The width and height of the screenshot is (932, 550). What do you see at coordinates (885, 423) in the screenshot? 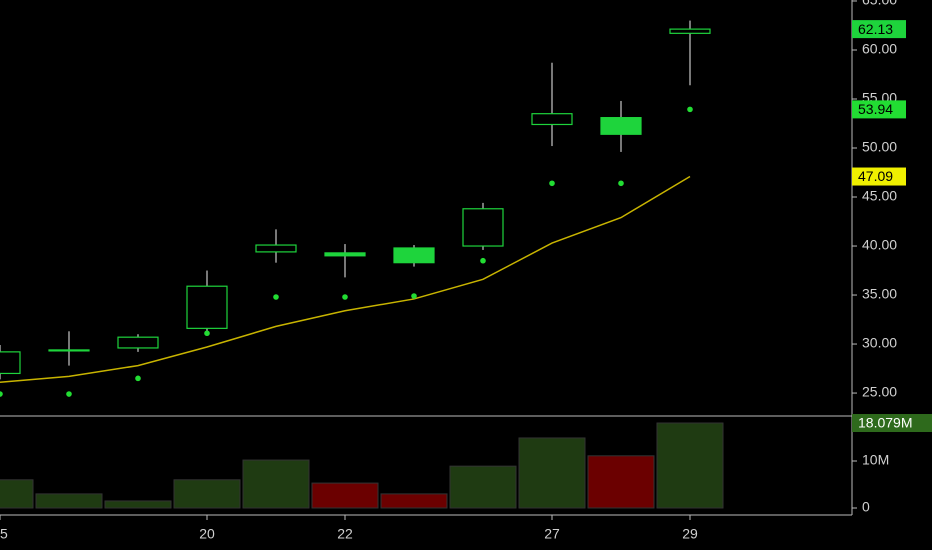
I see `last-value-label: 18.079M` at bounding box center [885, 423].